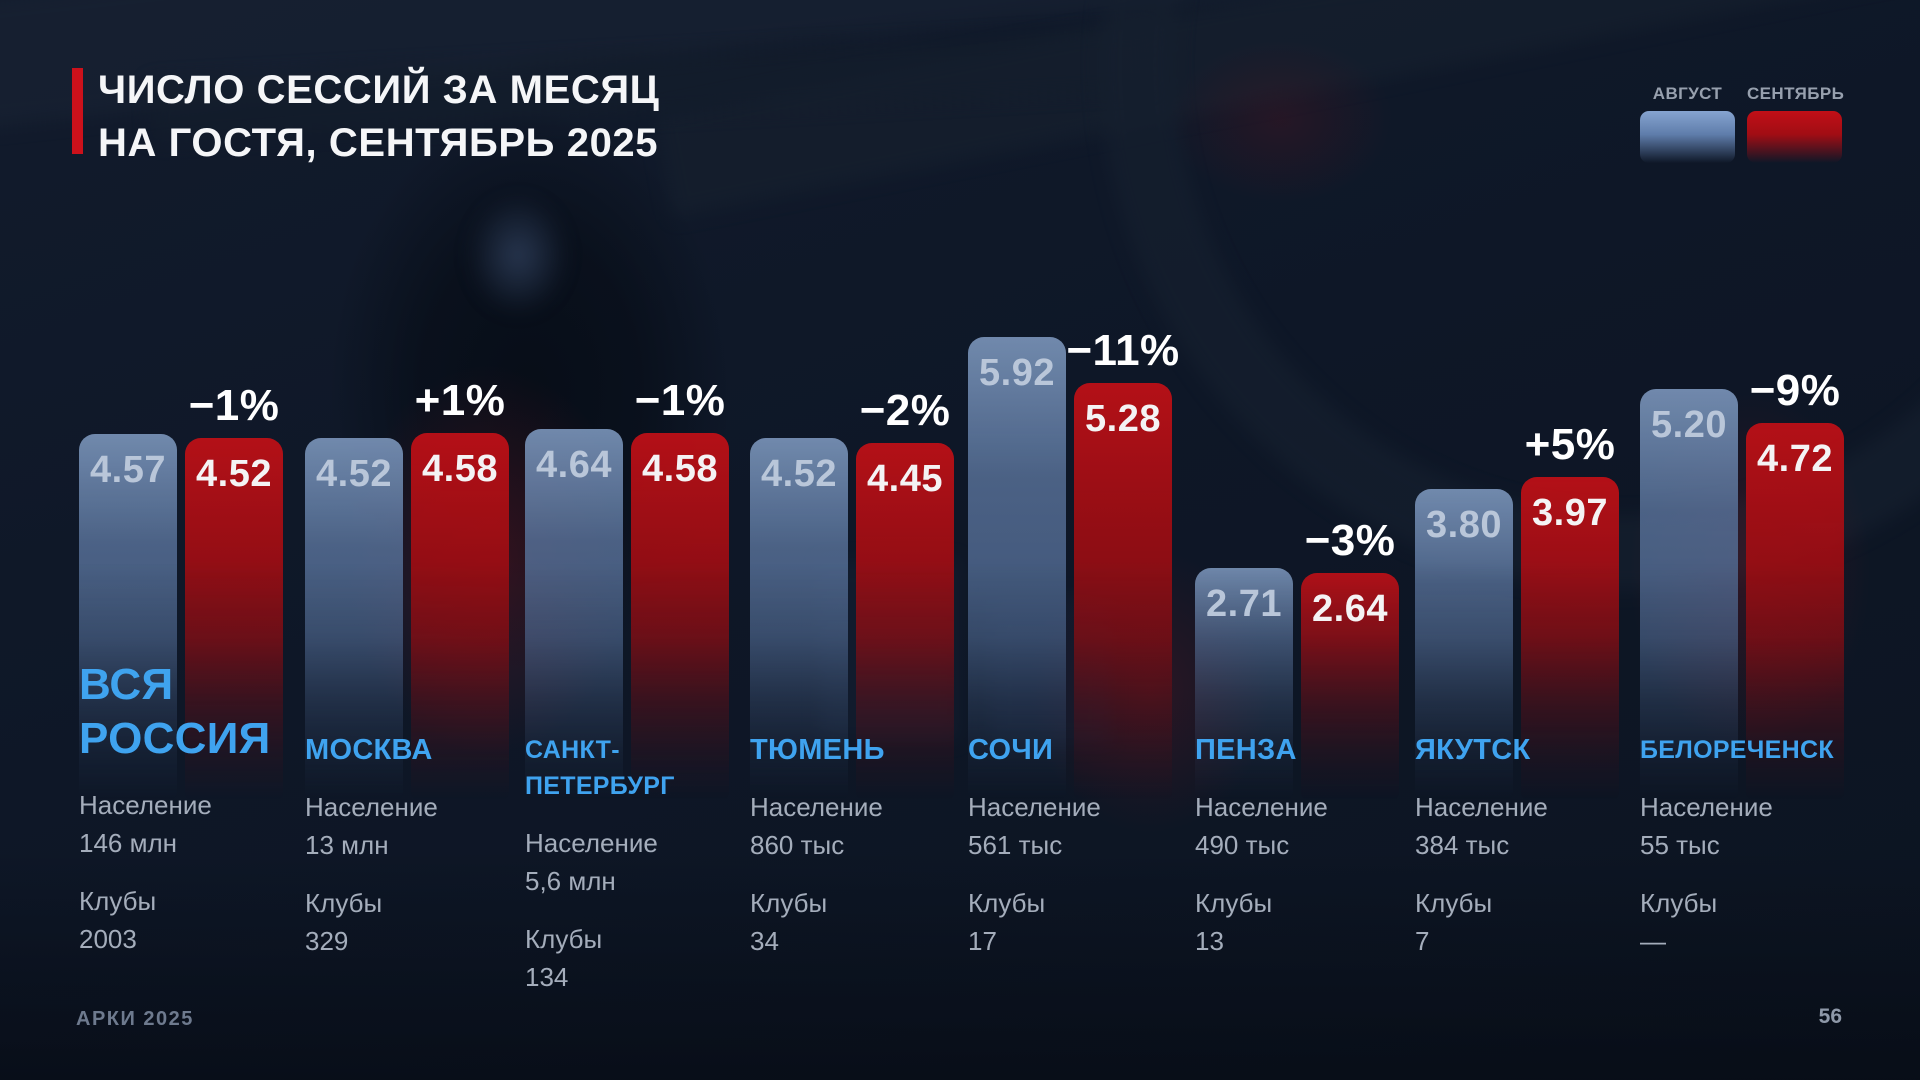 The height and width of the screenshot is (1080, 1920). What do you see at coordinates (175, 738) in the screenshot?
I see `city-name-line: РОССИЯ` at bounding box center [175, 738].